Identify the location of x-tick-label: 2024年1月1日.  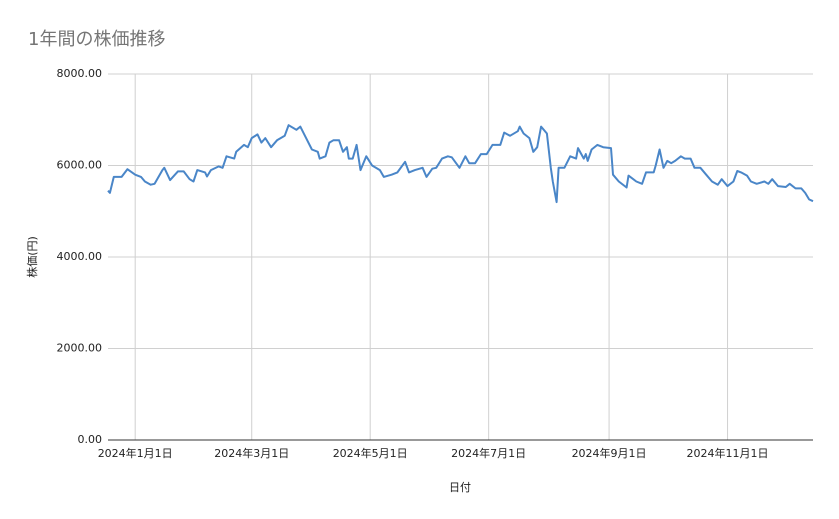
(135, 453).